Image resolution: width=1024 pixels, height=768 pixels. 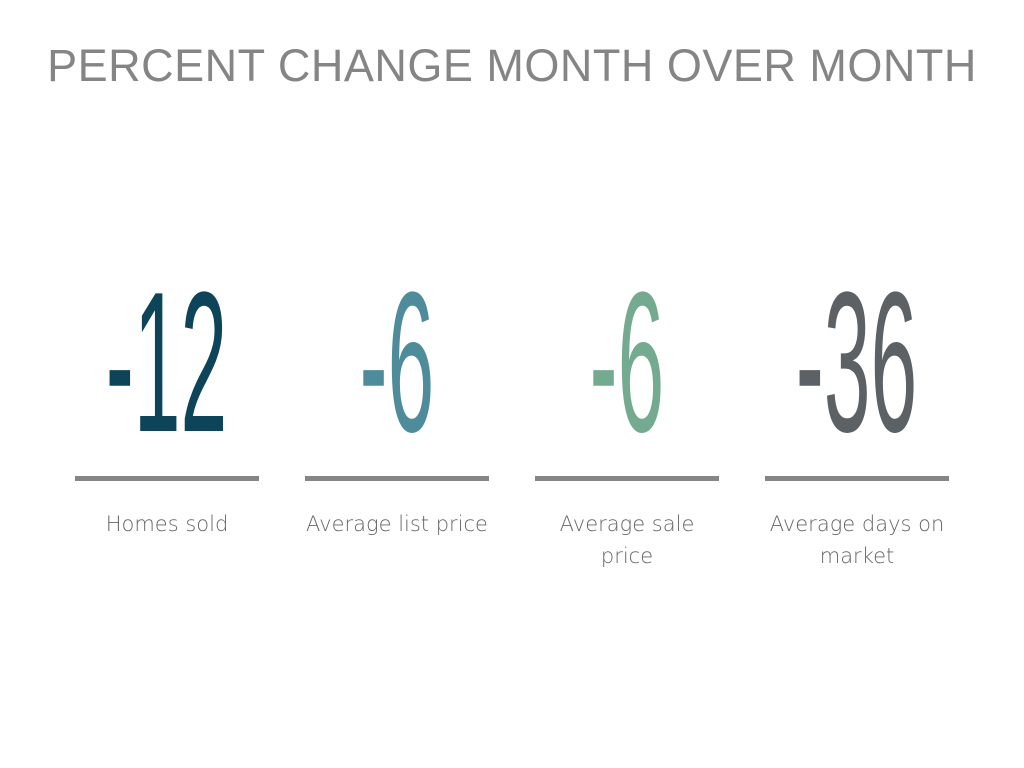 What do you see at coordinates (397, 524) in the screenshot?
I see `stat-label: Average list price` at bounding box center [397, 524].